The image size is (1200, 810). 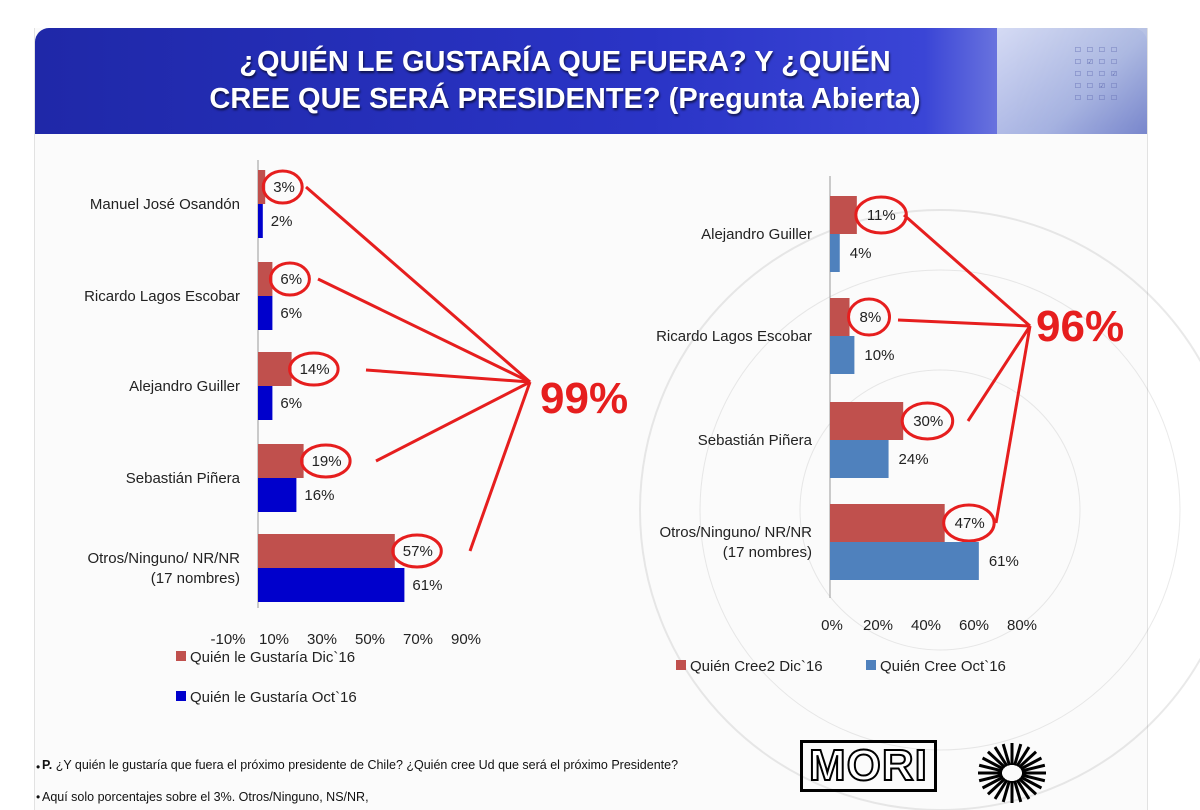 What do you see at coordinates (755, 440) in the screenshot?
I see `right-category-label: Sebastián Piñera` at bounding box center [755, 440].